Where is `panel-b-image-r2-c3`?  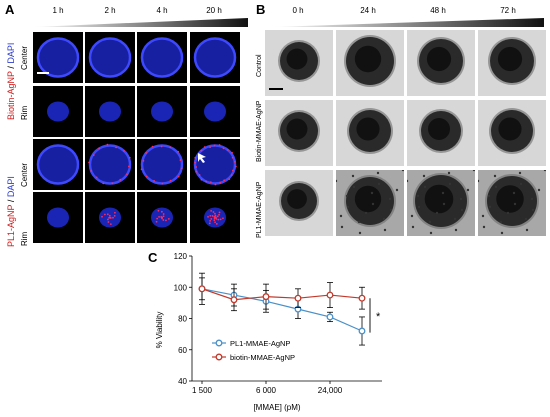
panel-b-image-r2-c3 is located at coordinates (441, 133).